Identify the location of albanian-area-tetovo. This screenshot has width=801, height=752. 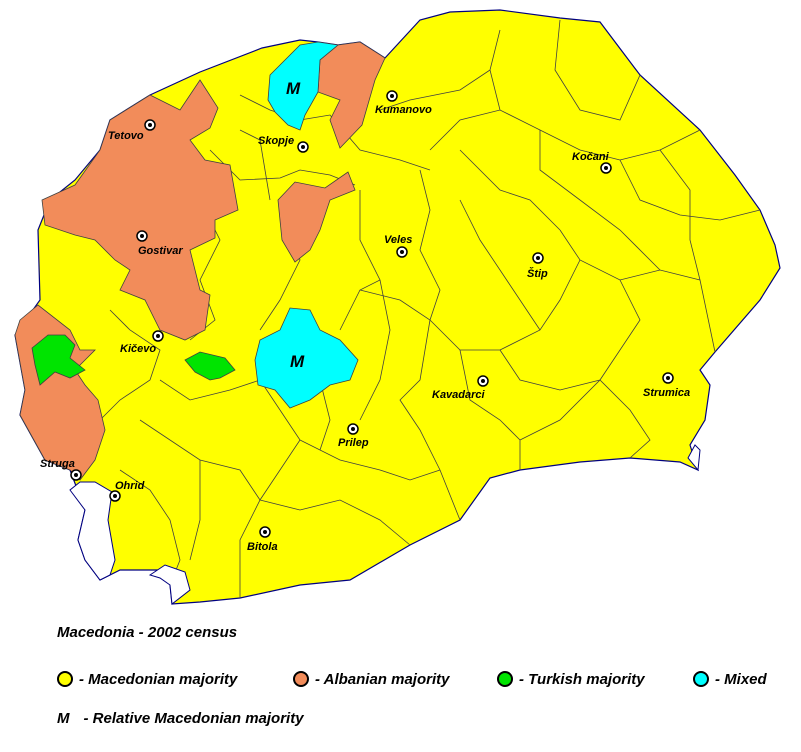
(140, 210).